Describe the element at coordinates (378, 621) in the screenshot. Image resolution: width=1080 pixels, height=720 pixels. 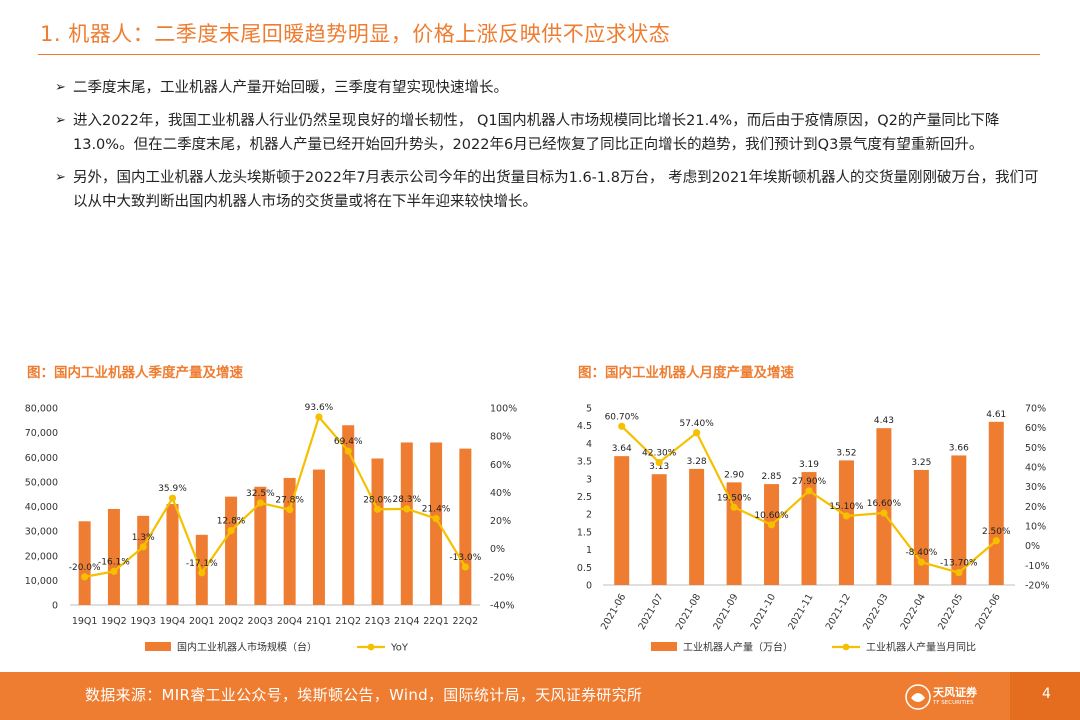
I see `x-tick-label: 21Q3` at that location.